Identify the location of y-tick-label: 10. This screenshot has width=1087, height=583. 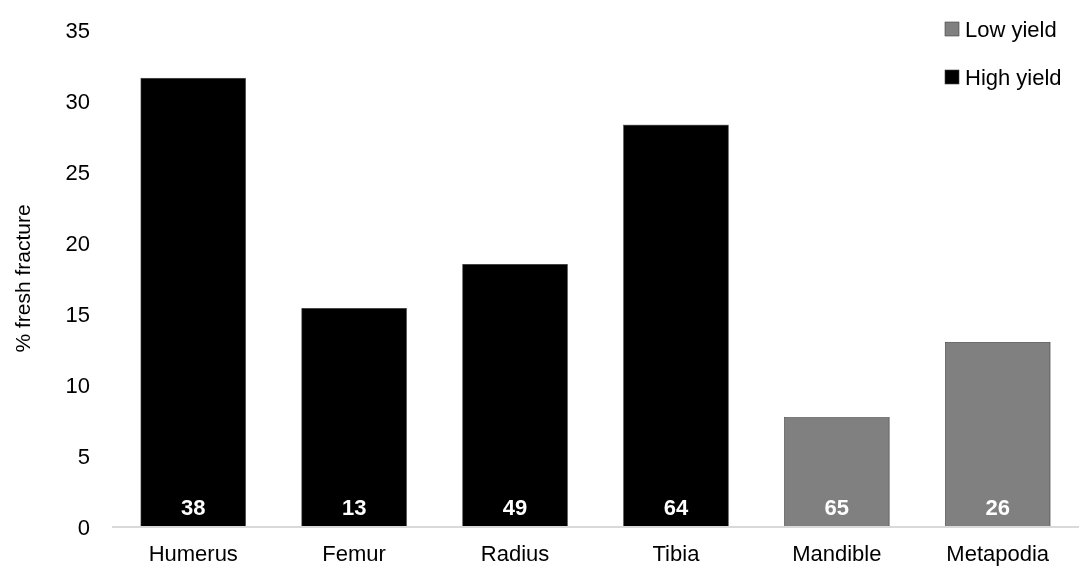
(77, 385).